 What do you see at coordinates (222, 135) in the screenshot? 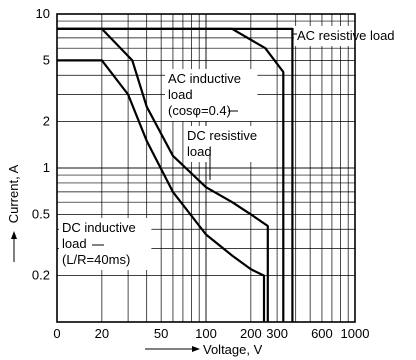
I see `annotation-text: DC resistive` at bounding box center [222, 135].